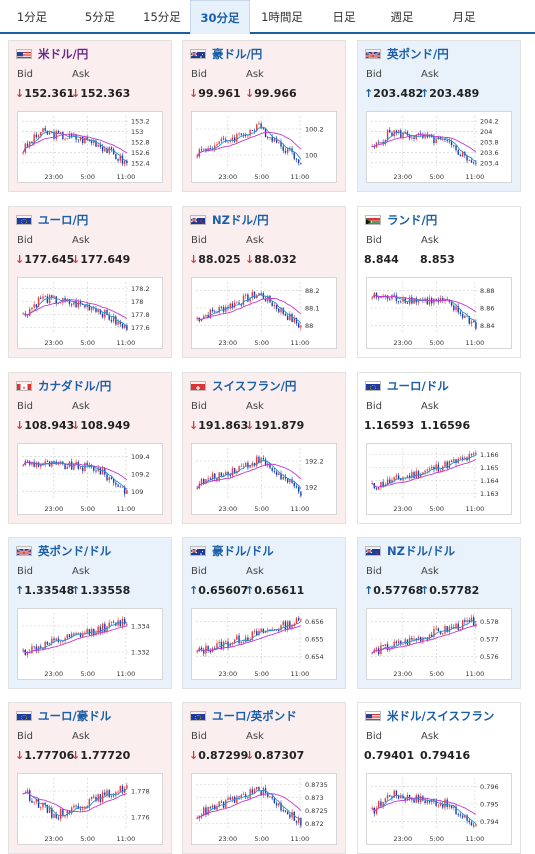  Describe the element at coordinates (126, 177) in the screenshot. I see `x-tick-label: 11:00` at that location.